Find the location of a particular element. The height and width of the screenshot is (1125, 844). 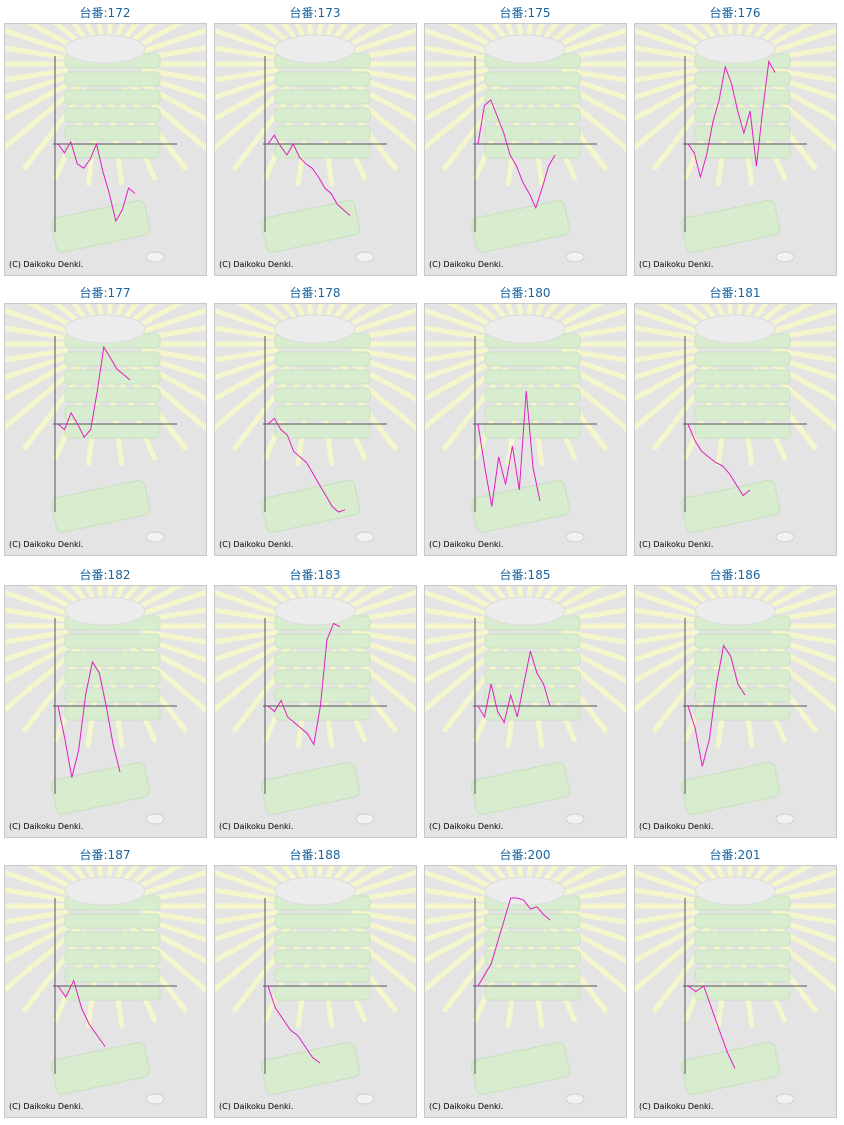

chart-title: 台番:178 is located at coordinates (315, 293).